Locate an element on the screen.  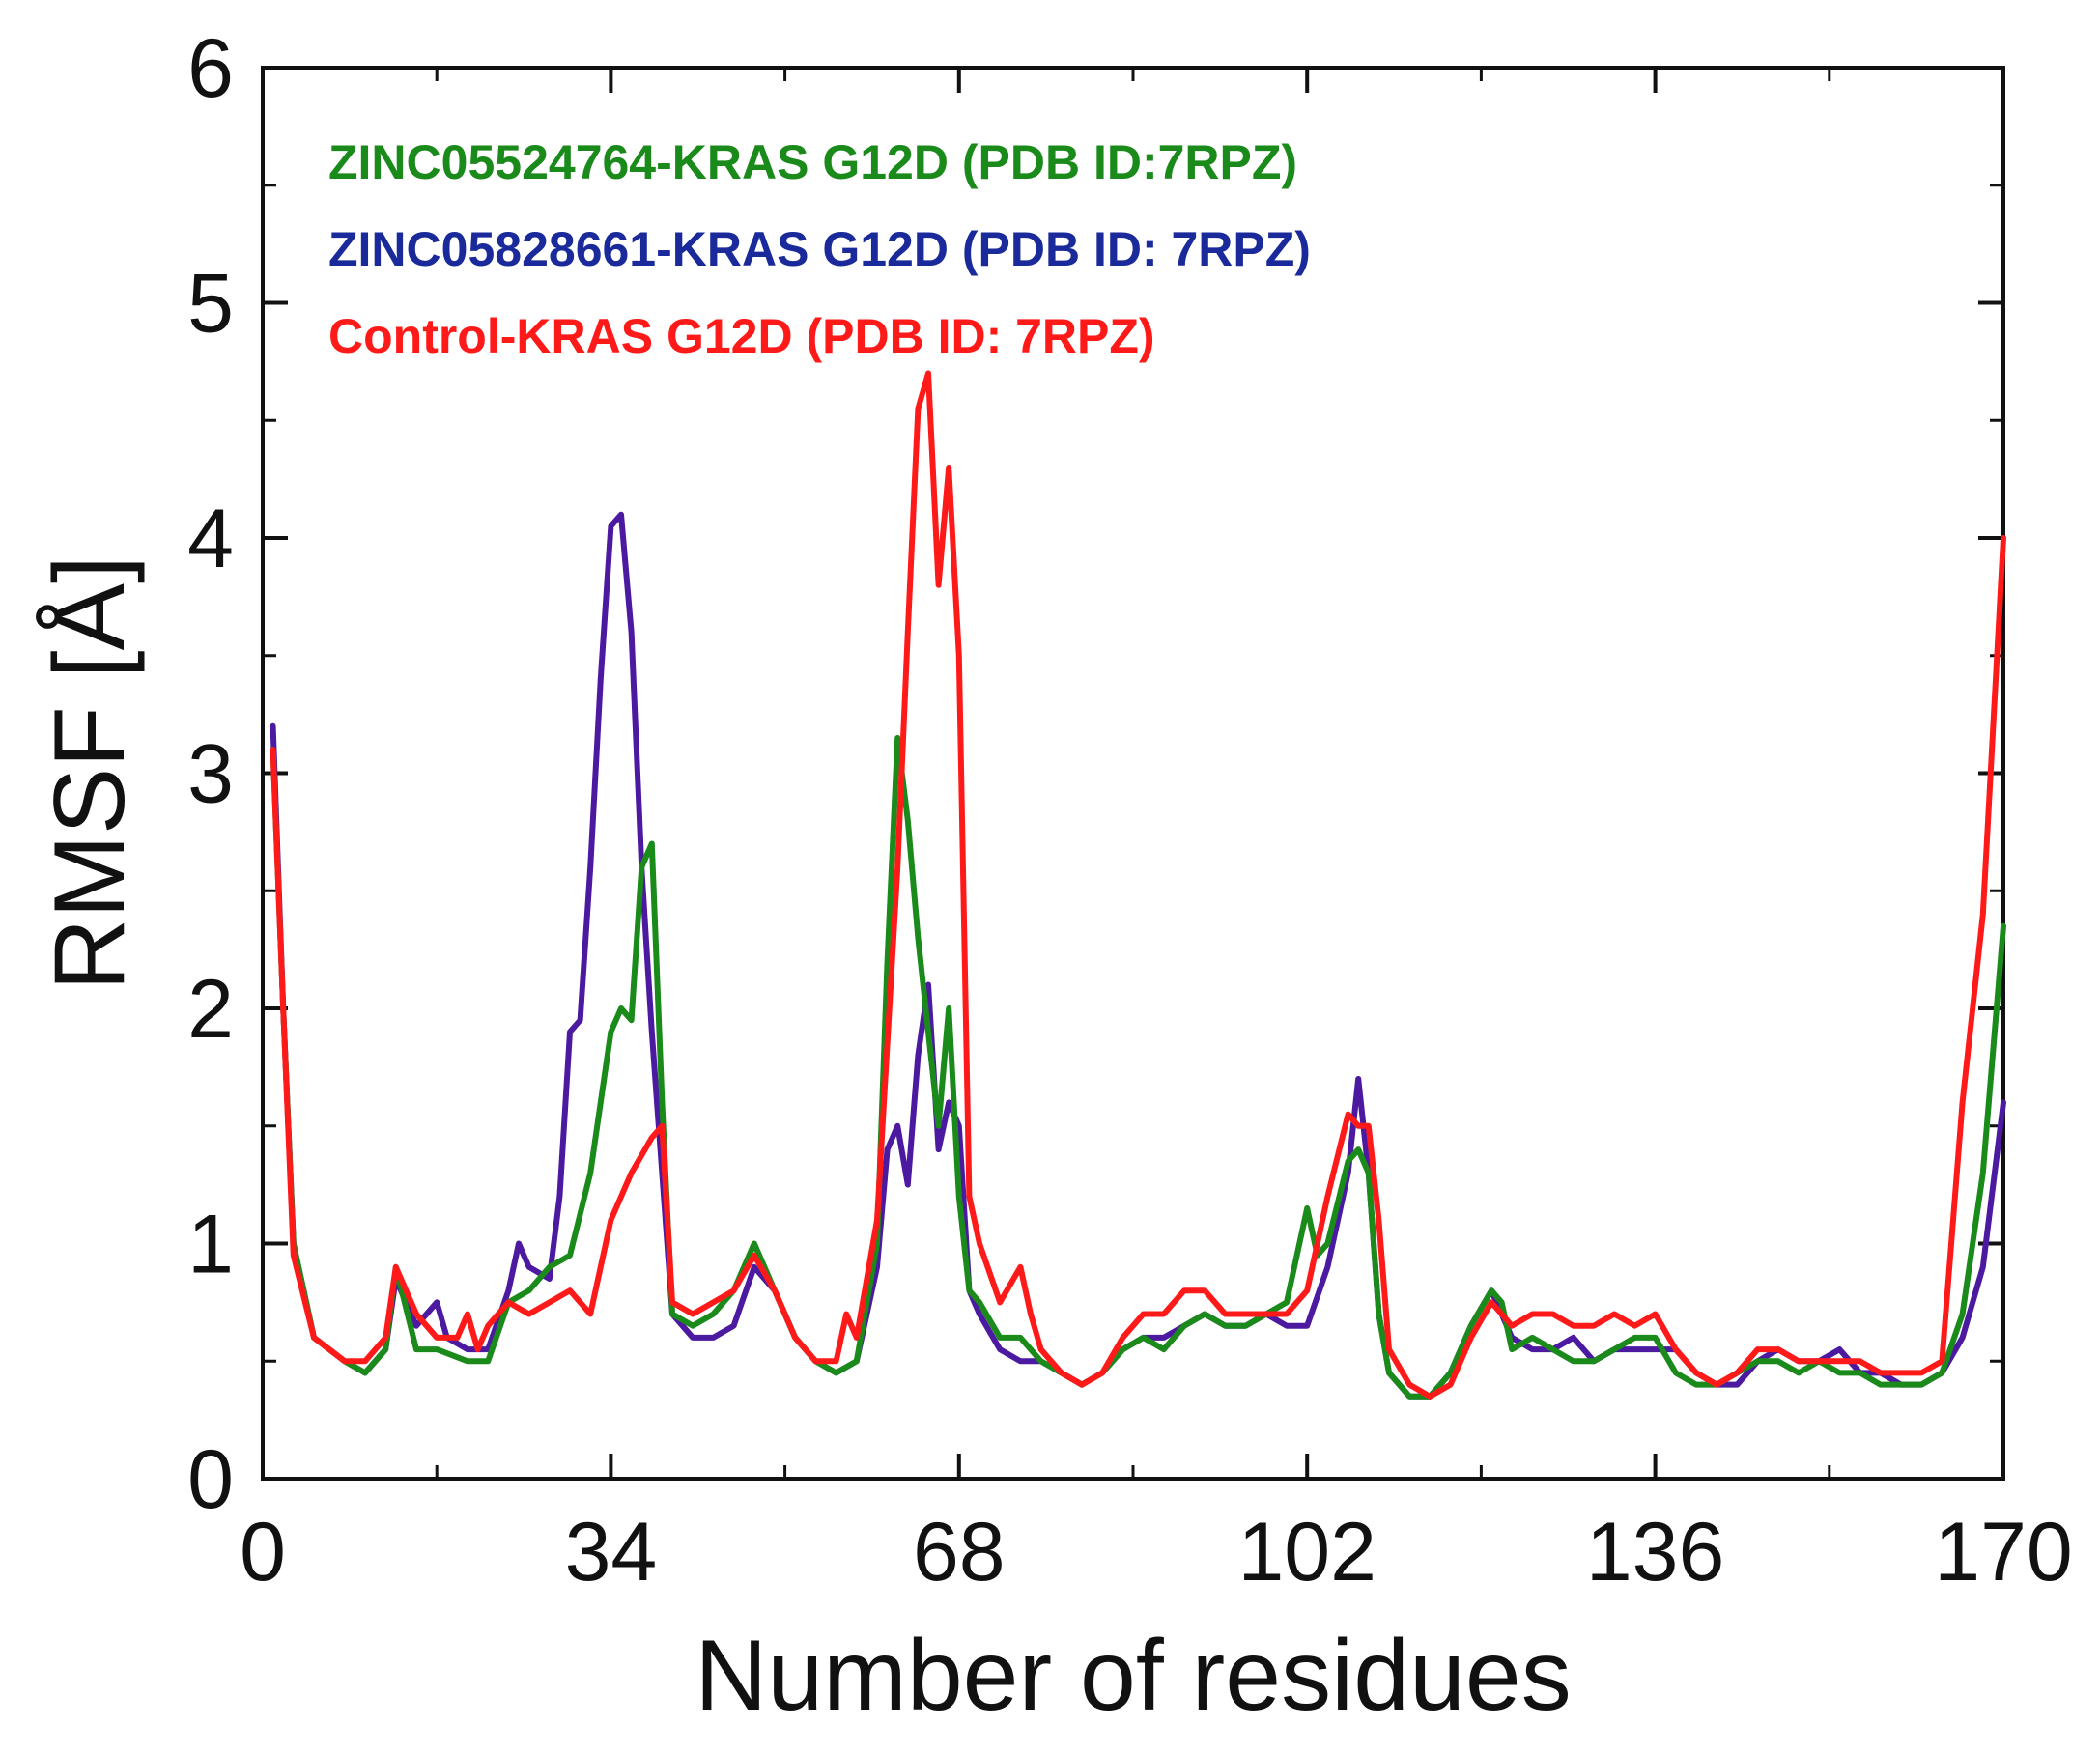
legend-entry-3: Control-KRAS G12D (PDB ID: 7RPZ) is located at coordinates (741, 336).